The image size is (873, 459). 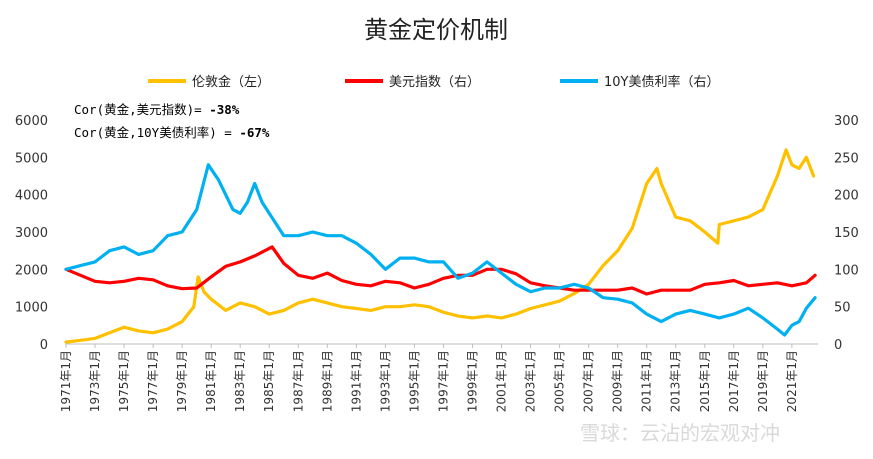 I want to click on y-axis-left: 0 1000 2000 3000 4000 5000 6000, so click(x=31, y=233).